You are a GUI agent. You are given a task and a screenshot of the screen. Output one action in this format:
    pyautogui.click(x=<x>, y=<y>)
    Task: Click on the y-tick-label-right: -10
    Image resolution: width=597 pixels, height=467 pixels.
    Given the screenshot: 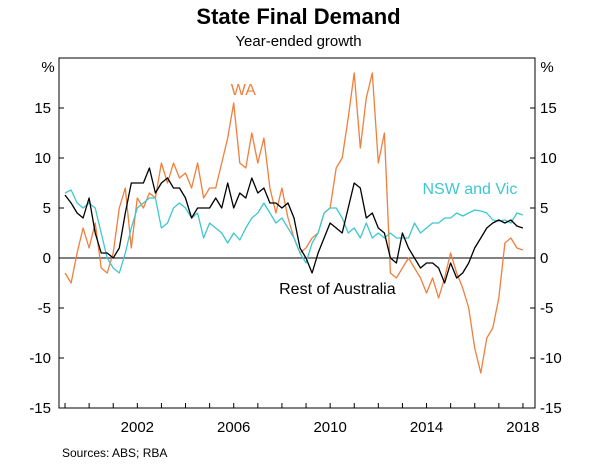 What is the action you would take?
    pyautogui.click(x=551, y=358)
    